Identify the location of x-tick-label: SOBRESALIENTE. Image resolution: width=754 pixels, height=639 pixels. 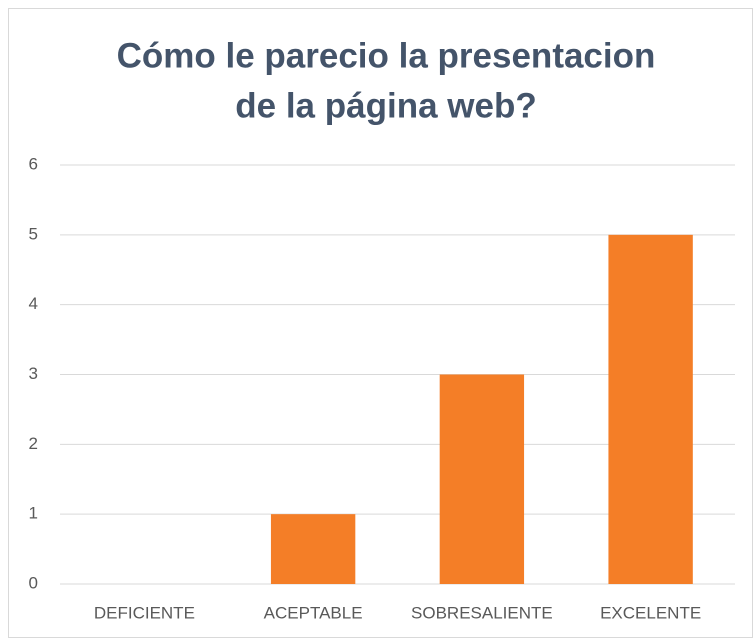
(482, 612).